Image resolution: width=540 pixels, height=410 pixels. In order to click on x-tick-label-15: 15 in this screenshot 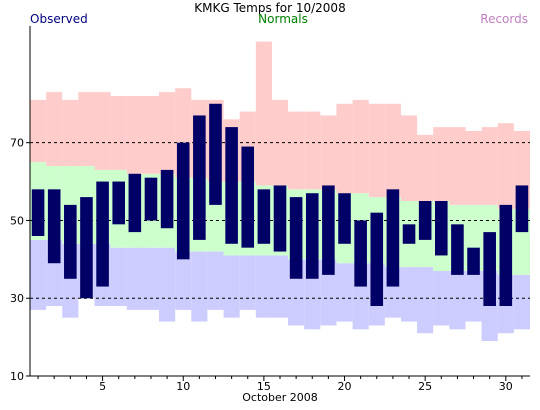, I will do `click(264, 386)`.